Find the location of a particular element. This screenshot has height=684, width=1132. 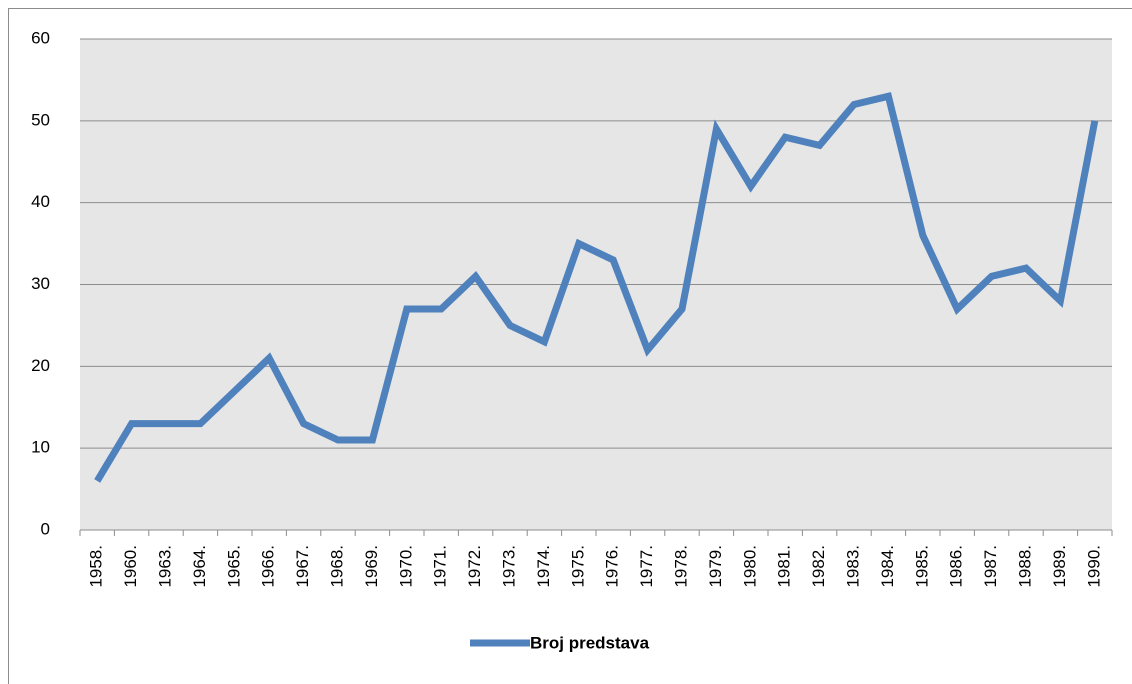

x-tick-label: 1971. is located at coordinates (440, 566).